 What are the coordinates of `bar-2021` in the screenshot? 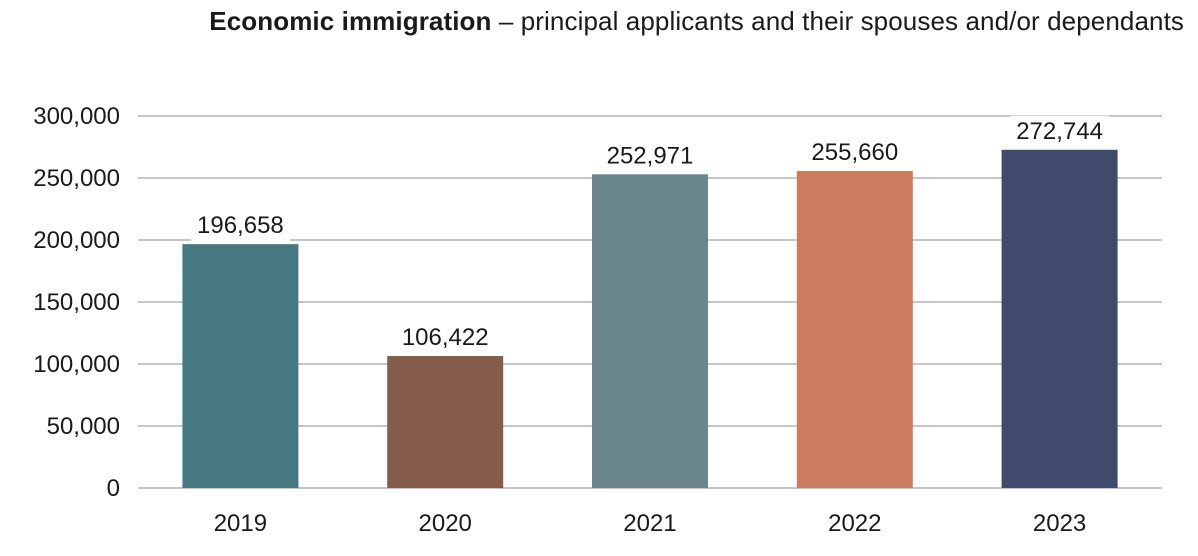 It's located at (650, 331).